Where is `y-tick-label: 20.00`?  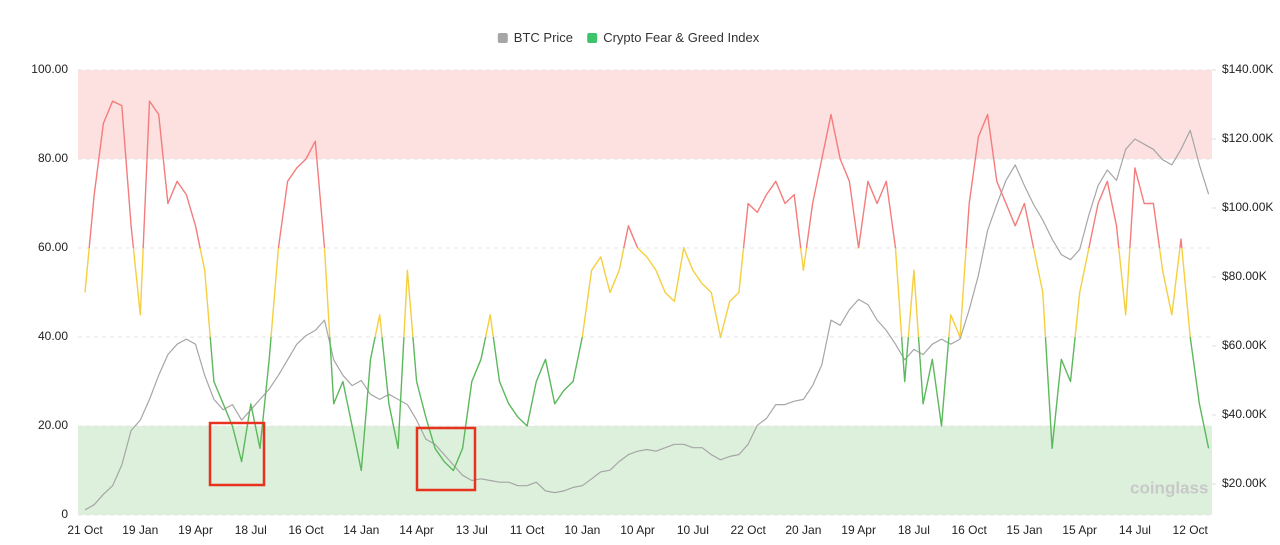
y-tick-label: 20.00 is located at coordinates (53, 425).